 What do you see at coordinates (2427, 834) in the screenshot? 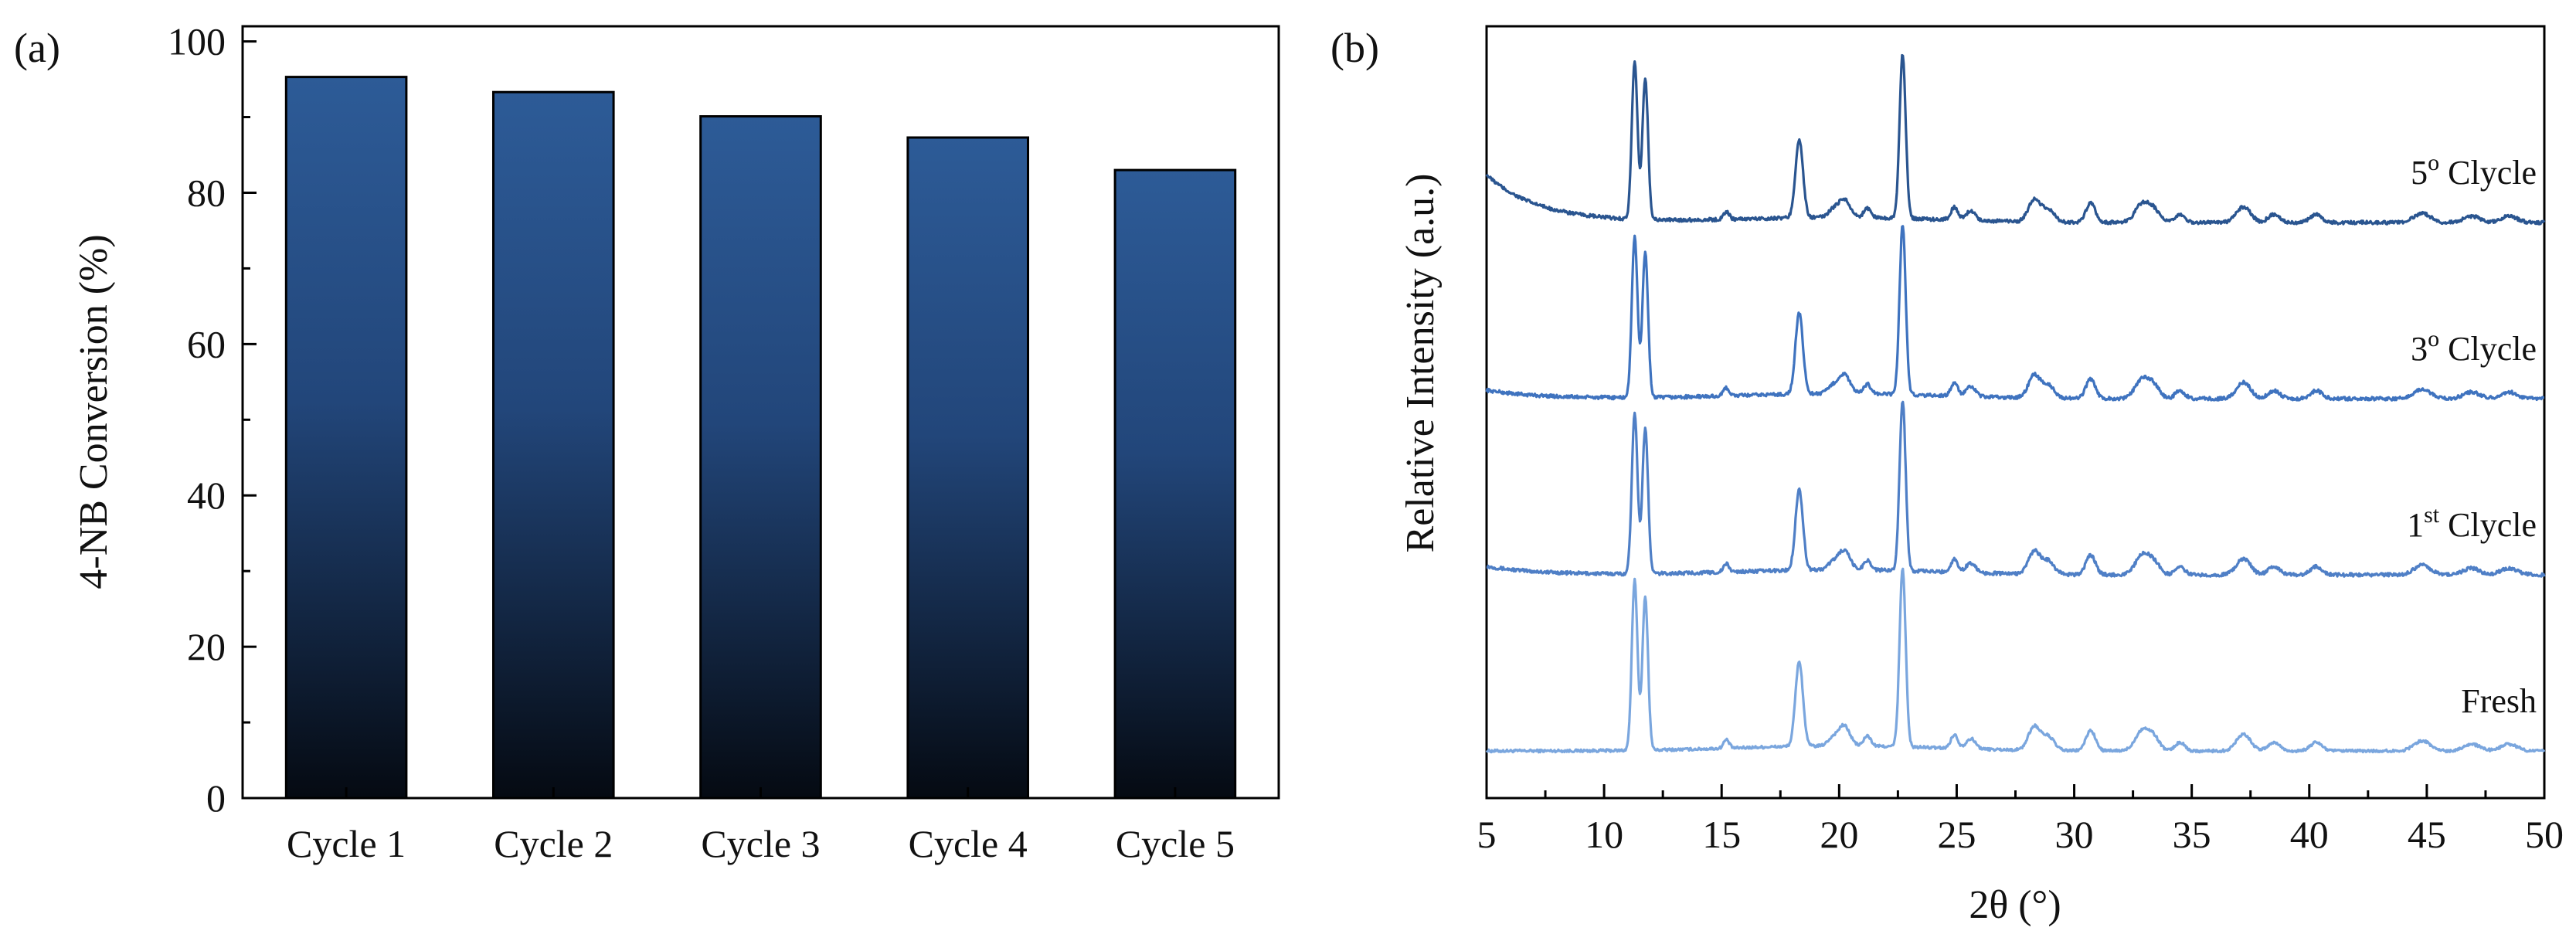
I see `xrd-x-tick-label: 45` at bounding box center [2427, 834].